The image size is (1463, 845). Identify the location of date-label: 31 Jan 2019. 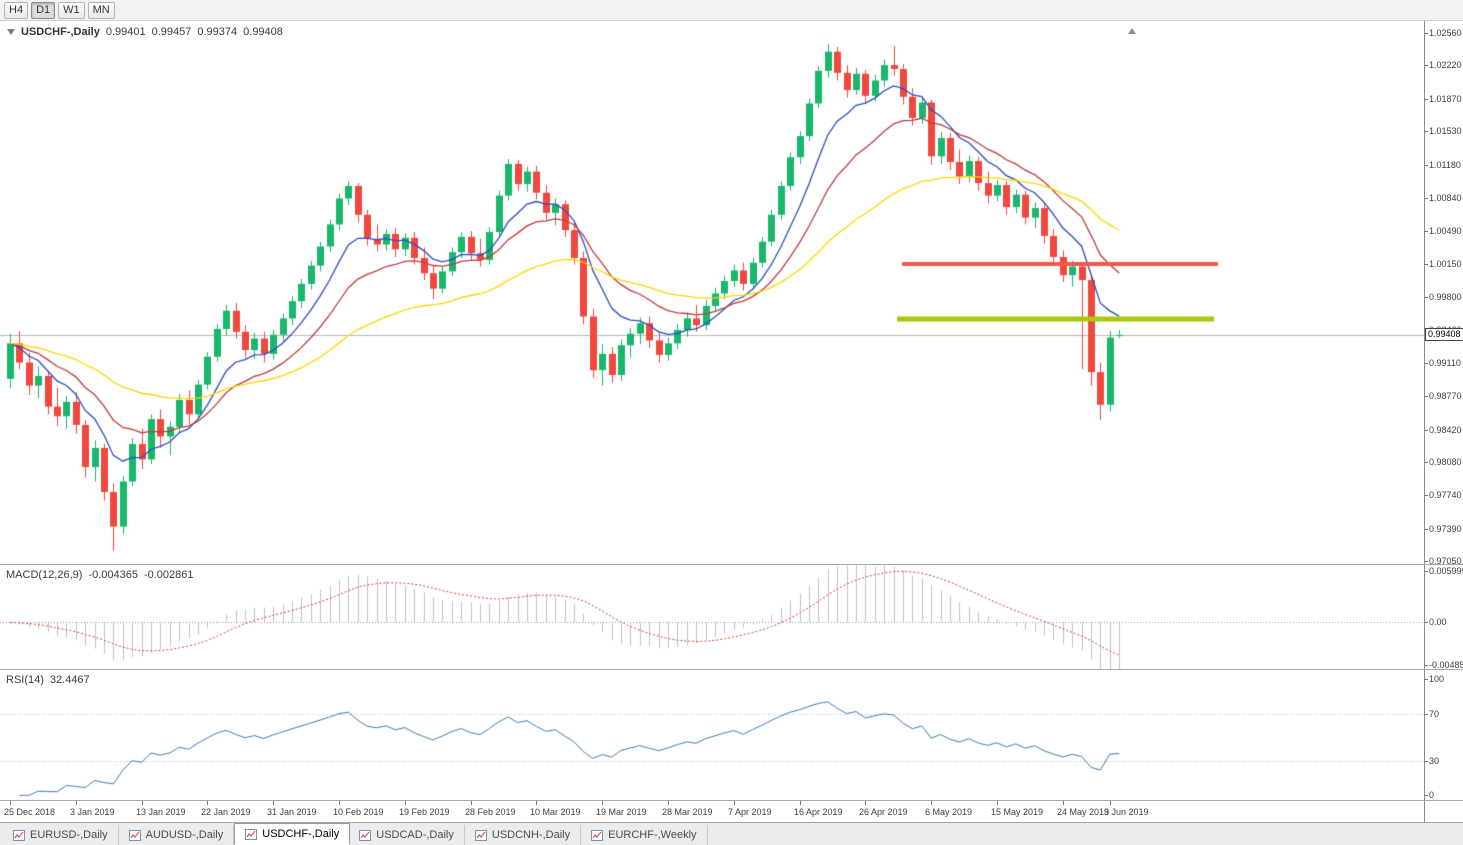
(292, 812).